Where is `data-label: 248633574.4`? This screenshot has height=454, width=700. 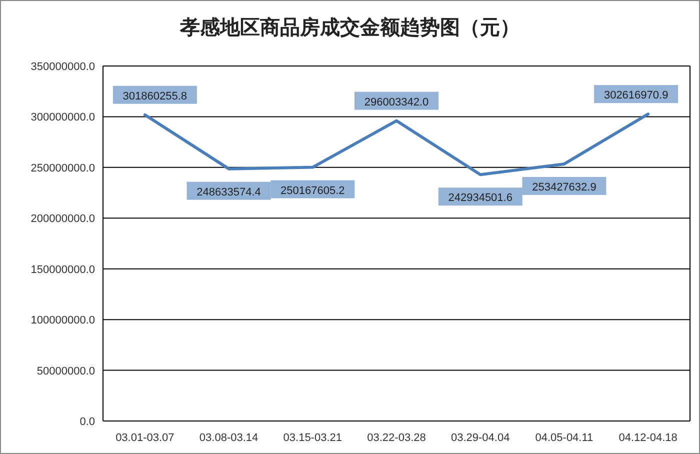 data-label: 248633574.4 is located at coordinates (228, 192).